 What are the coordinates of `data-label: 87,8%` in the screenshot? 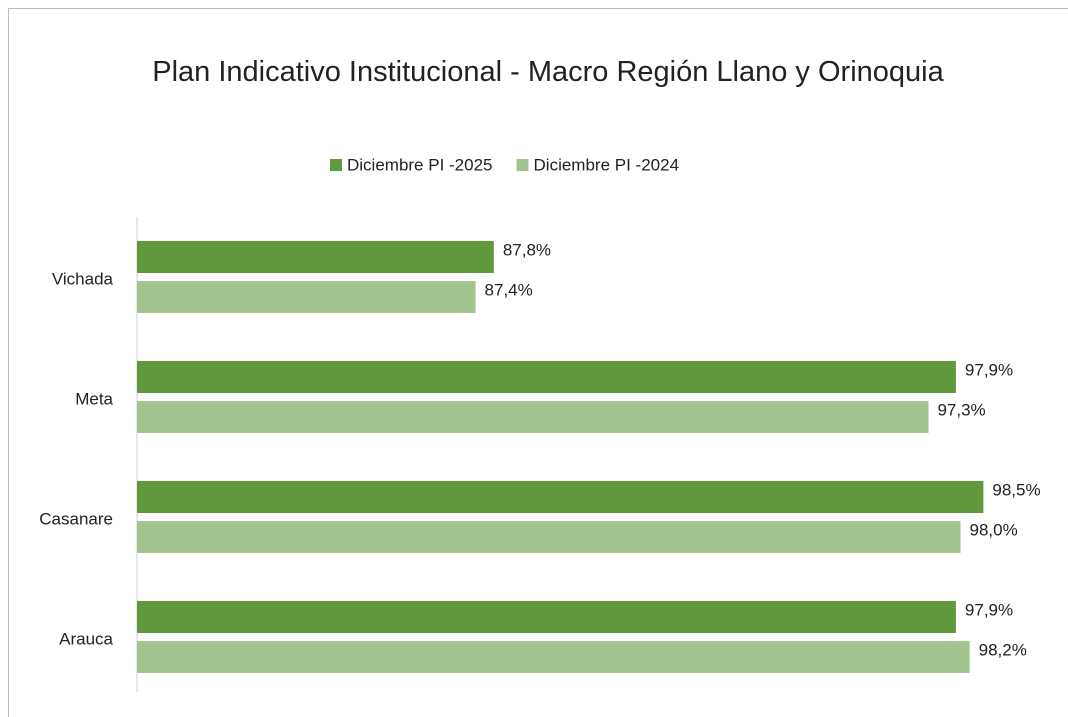 It's located at (527, 249).